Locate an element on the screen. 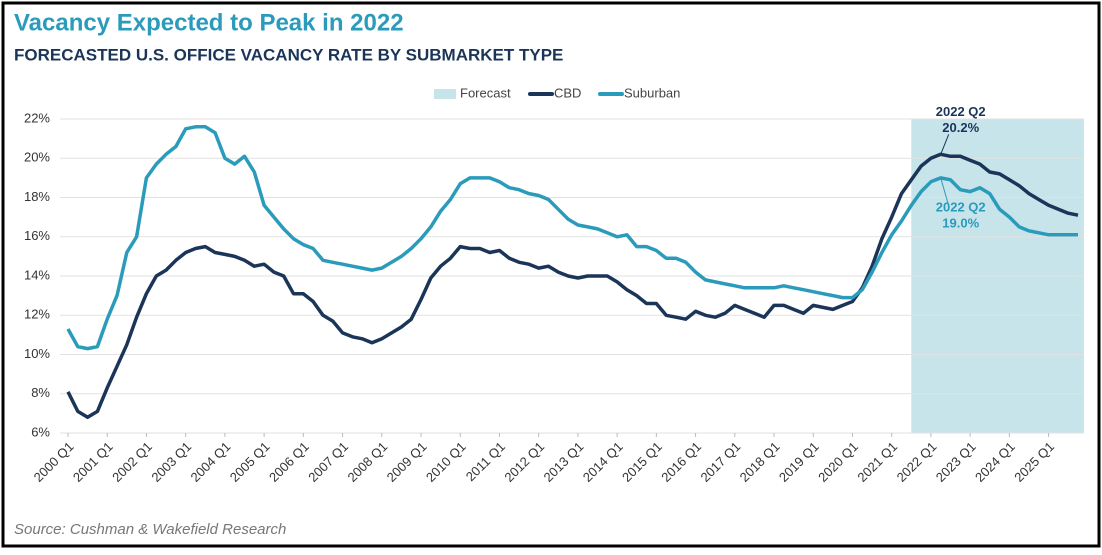 The image size is (1102, 555). annotation-value: 19.0% is located at coordinates (960, 222).